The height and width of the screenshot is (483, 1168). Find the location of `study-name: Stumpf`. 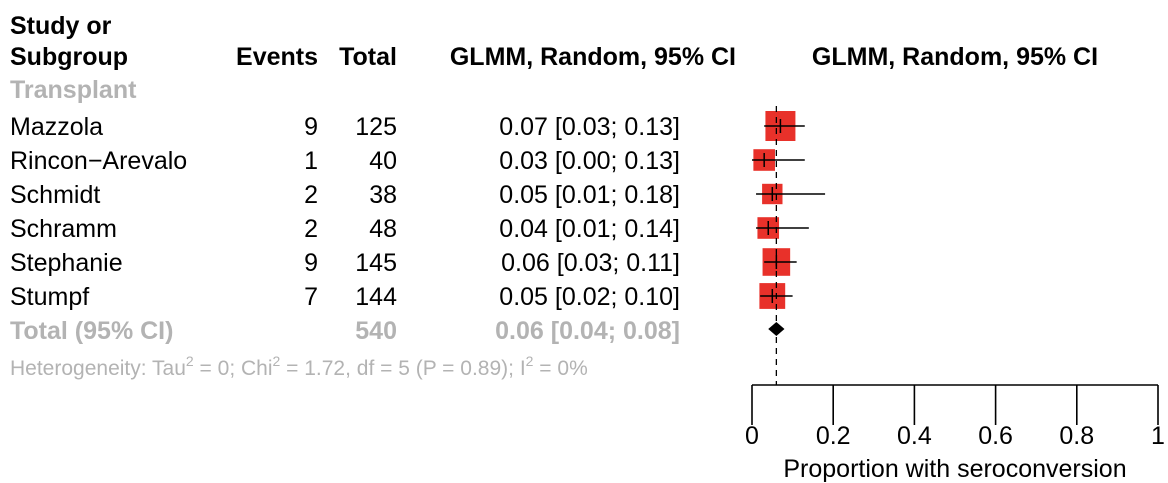

study-name: Stumpf is located at coordinates (49, 297).